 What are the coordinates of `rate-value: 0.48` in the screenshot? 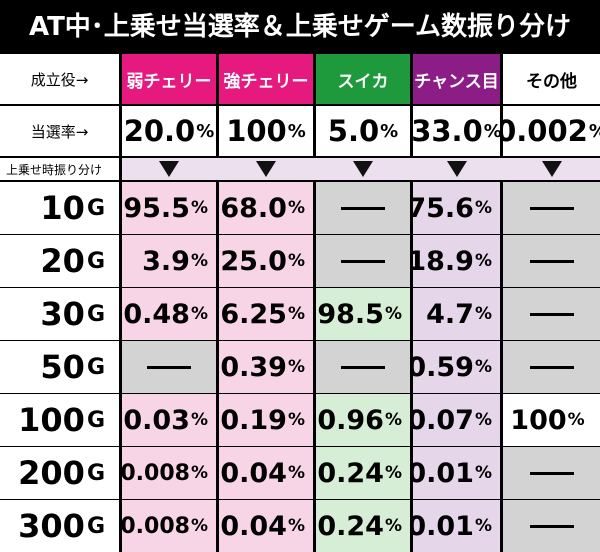 It's located at (156, 314).